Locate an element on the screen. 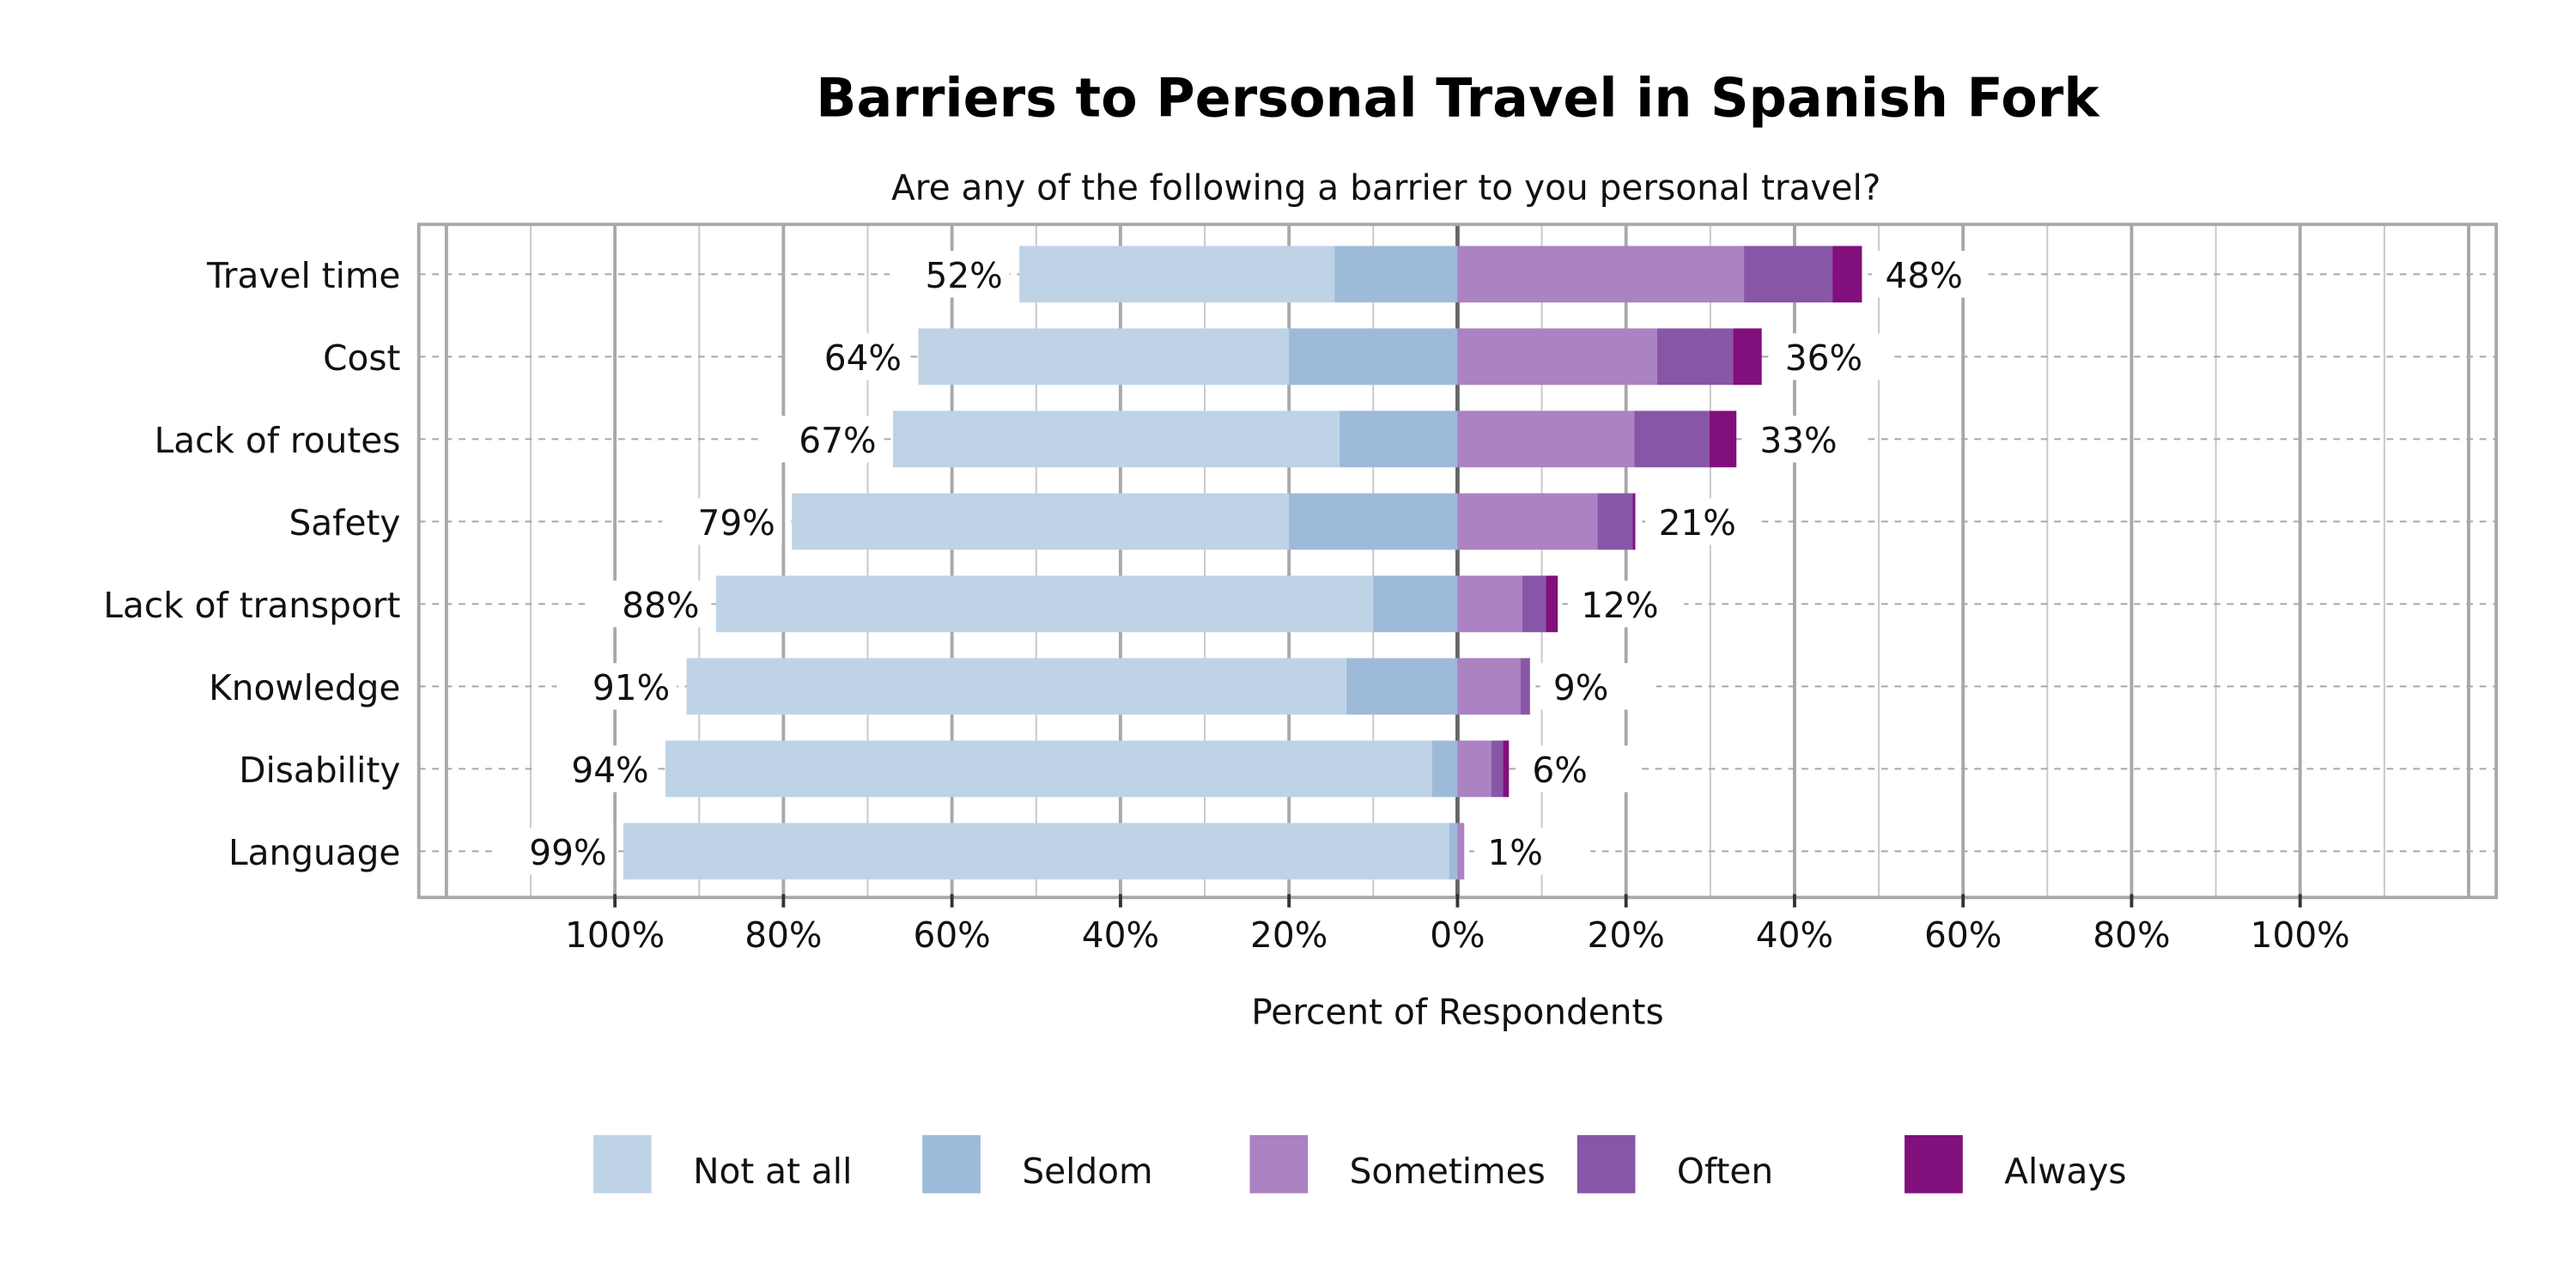 This screenshot has width=2576, height=1288. legend-item: Always is located at coordinates (2016, 1164).